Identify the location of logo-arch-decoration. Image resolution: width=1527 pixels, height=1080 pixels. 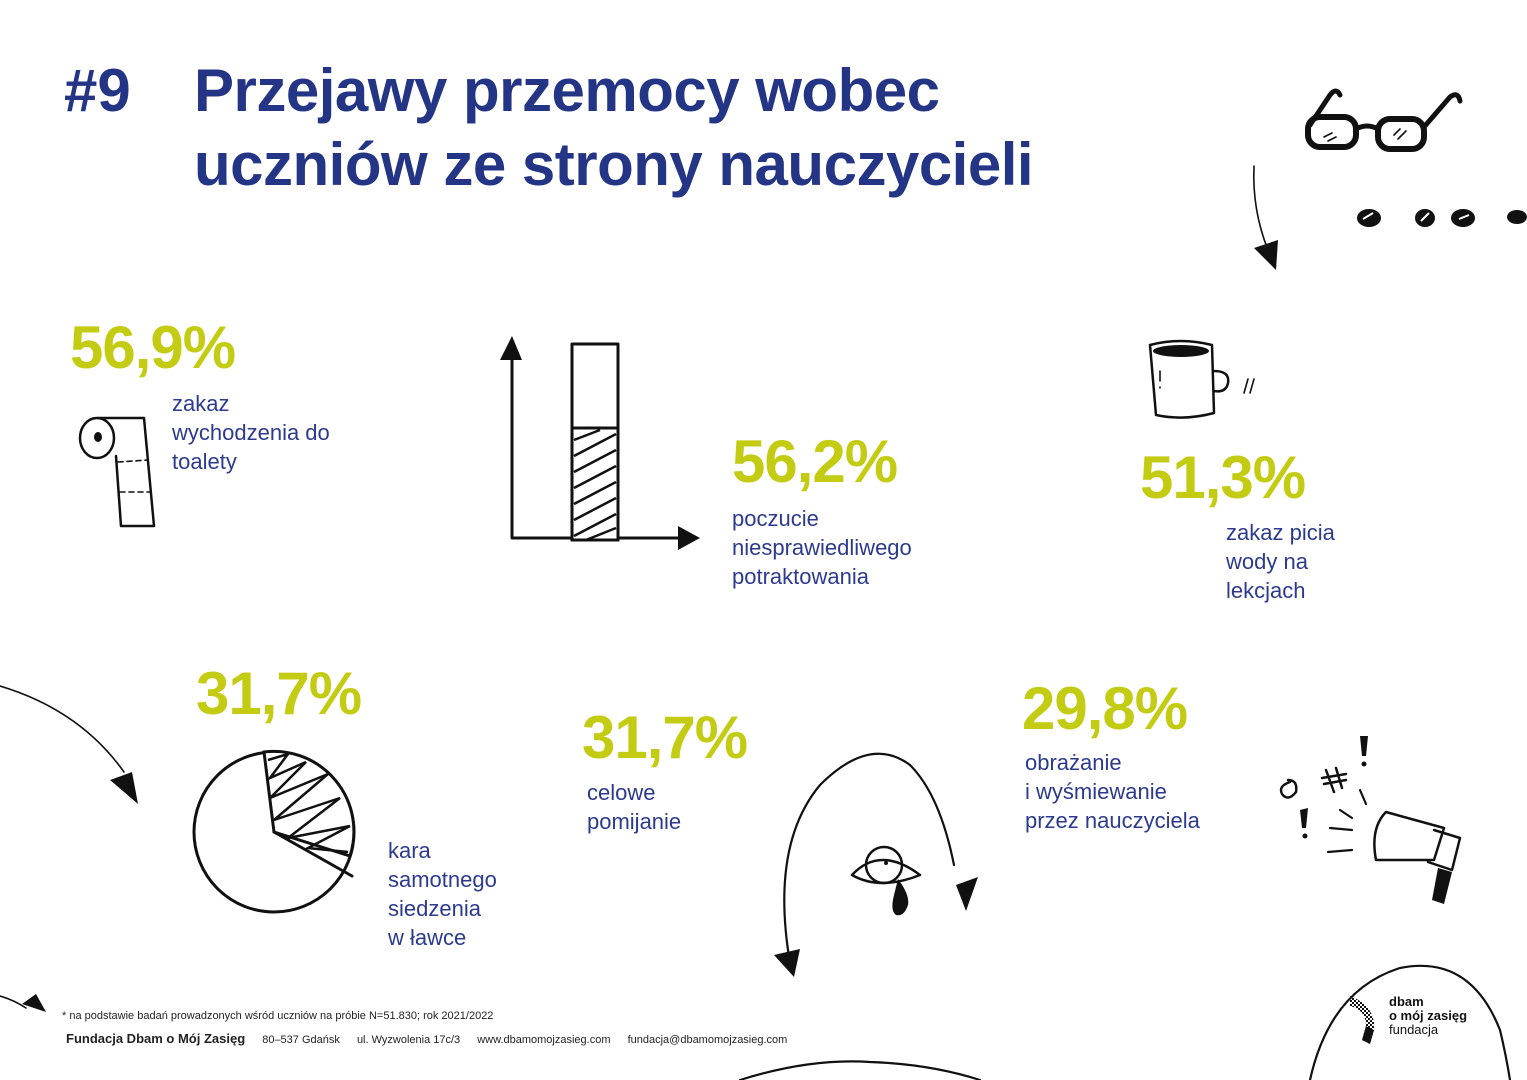
(1410, 1022).